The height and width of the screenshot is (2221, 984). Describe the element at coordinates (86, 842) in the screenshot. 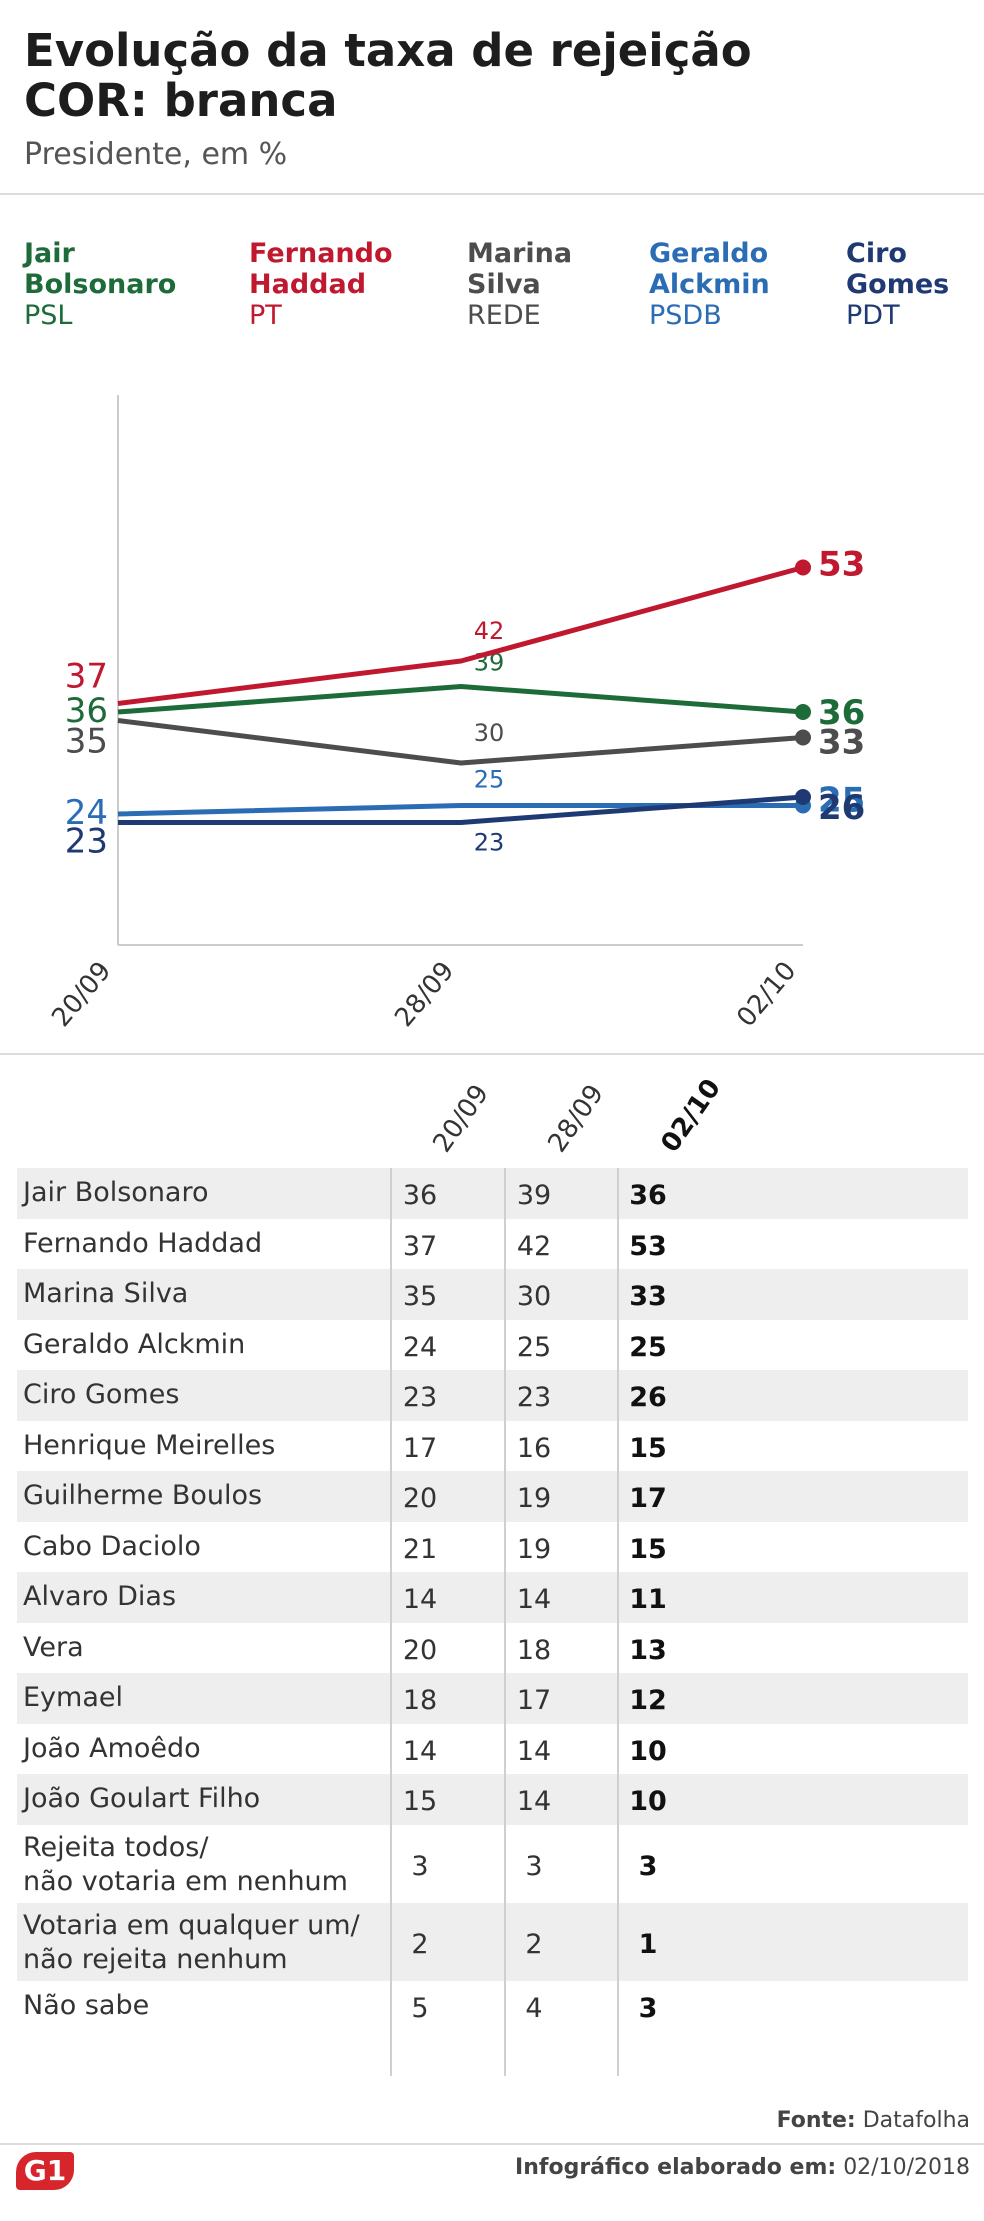

I see `start-value-label: 23` at that location.